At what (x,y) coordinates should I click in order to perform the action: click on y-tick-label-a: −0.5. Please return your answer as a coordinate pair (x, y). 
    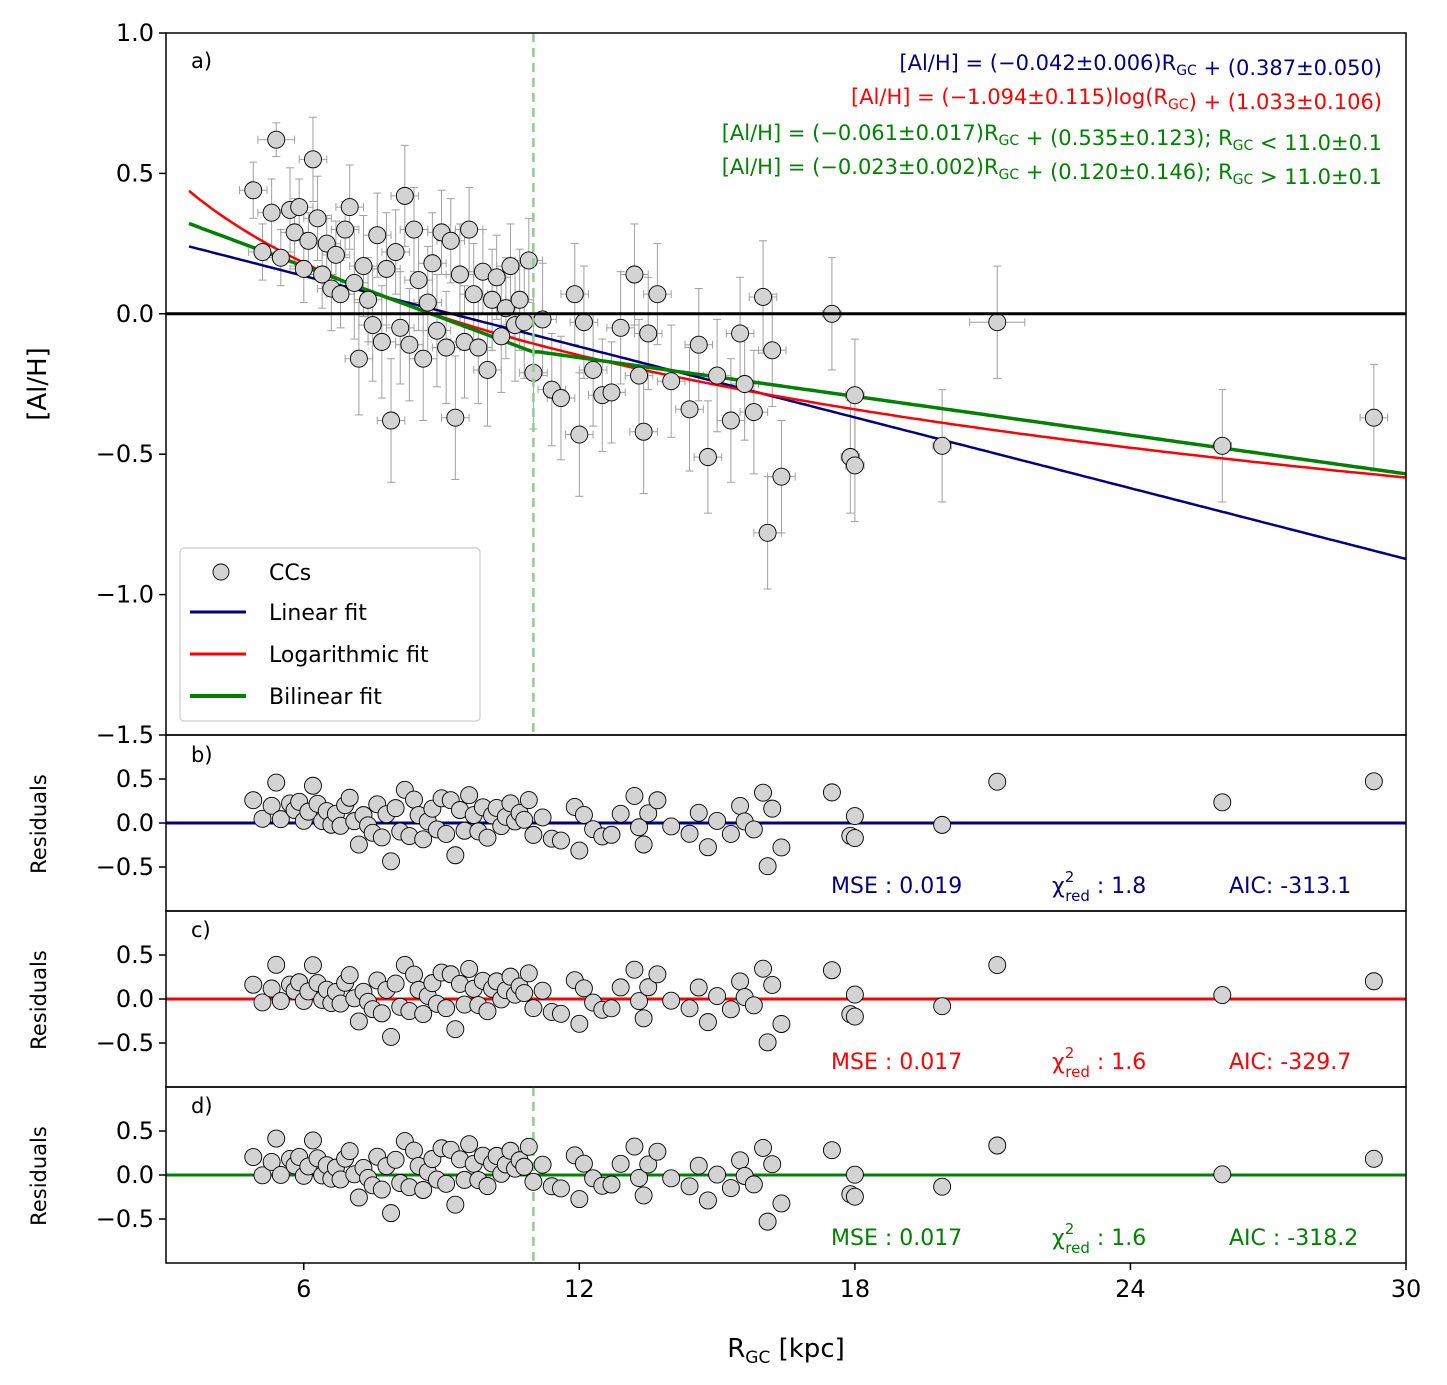
    Looking at the image, I should click on (125, 454).